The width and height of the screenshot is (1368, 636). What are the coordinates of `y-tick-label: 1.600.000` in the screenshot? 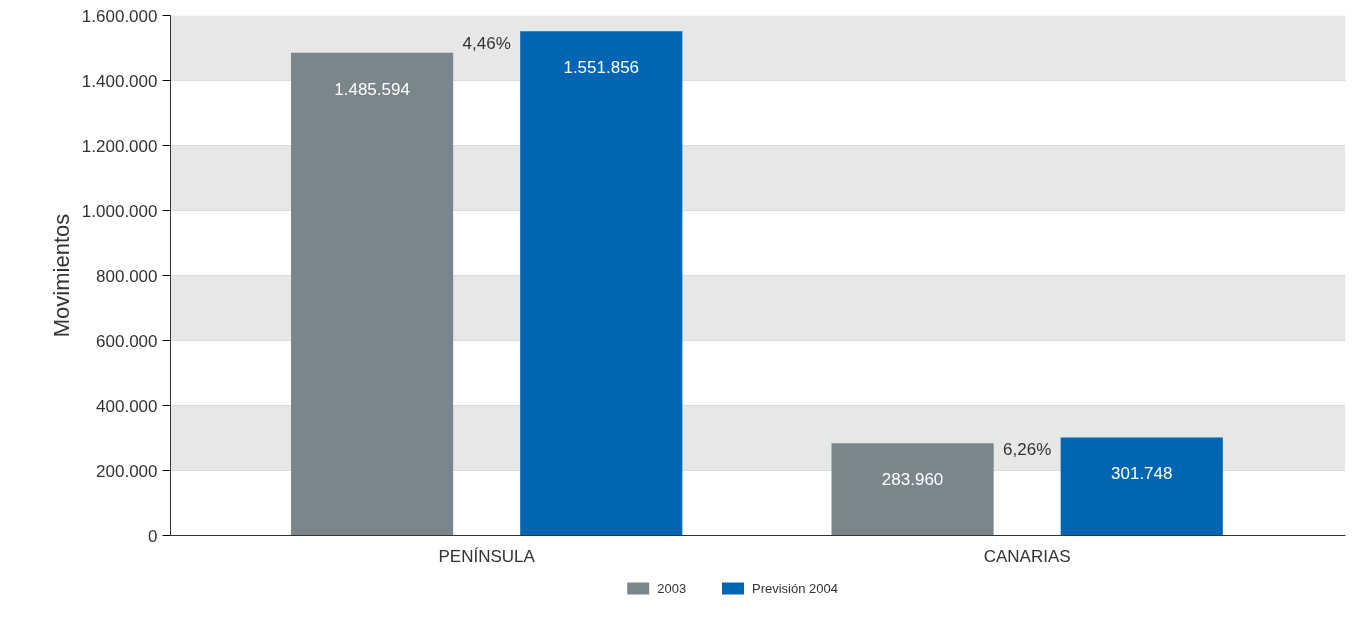 It's located at (119, 16).